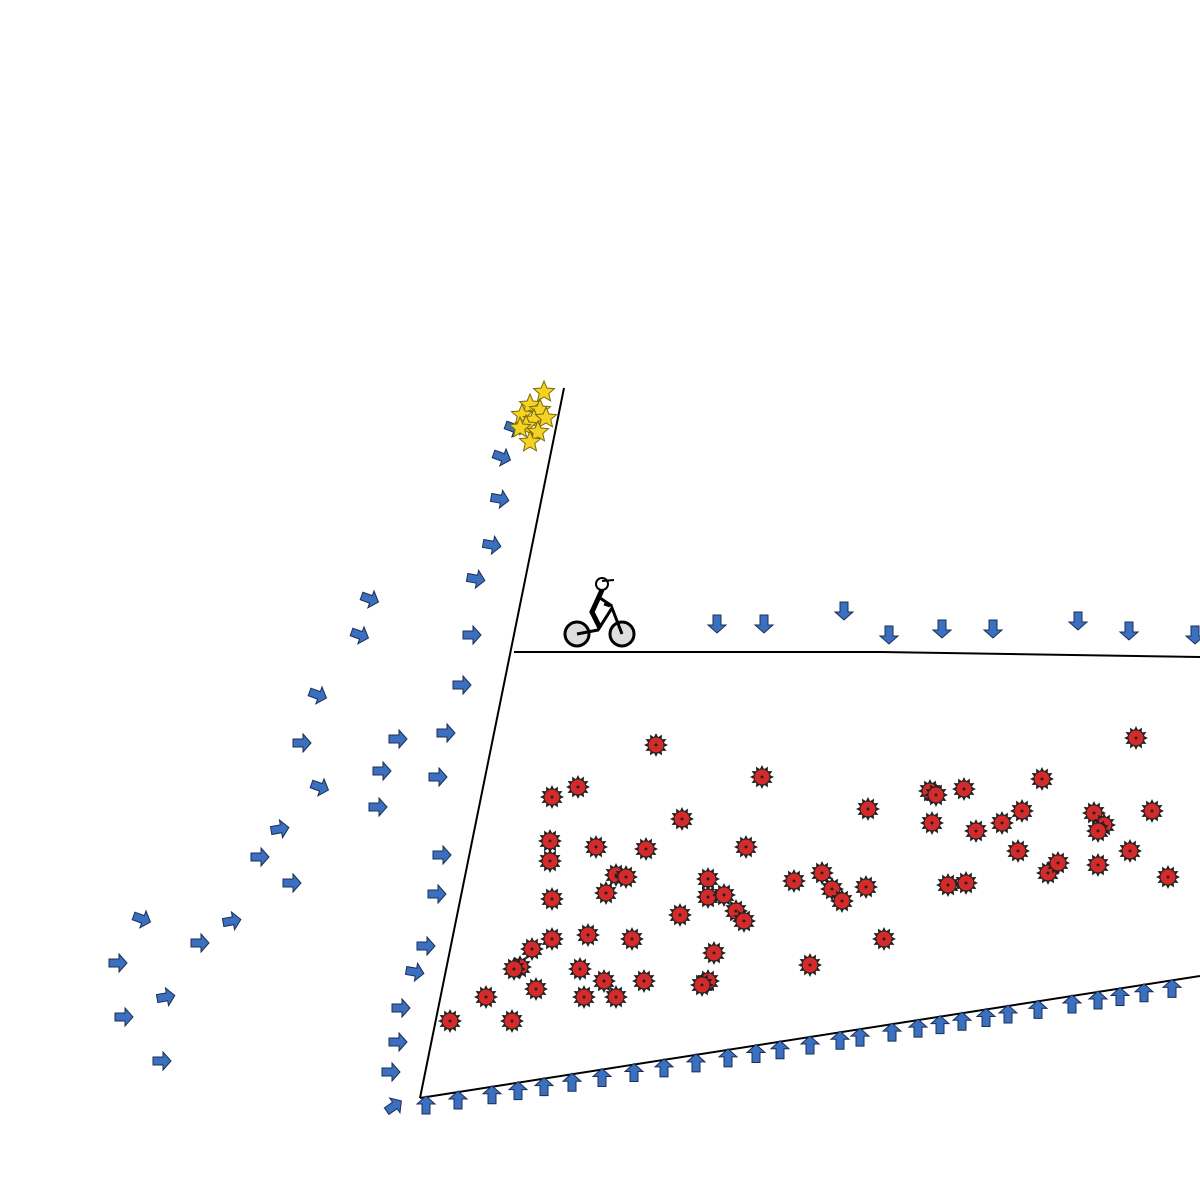  What do you see at coordinates (600, 620) in the screenshot?
I see `bike-frame` at bounding box center [600, 620].